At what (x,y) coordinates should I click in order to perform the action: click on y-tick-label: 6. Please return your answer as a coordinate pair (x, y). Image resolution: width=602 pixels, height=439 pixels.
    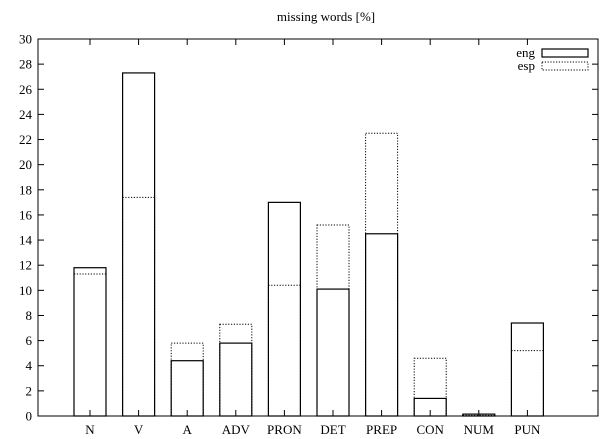
    Looking at the image, I should click on (29, 340).